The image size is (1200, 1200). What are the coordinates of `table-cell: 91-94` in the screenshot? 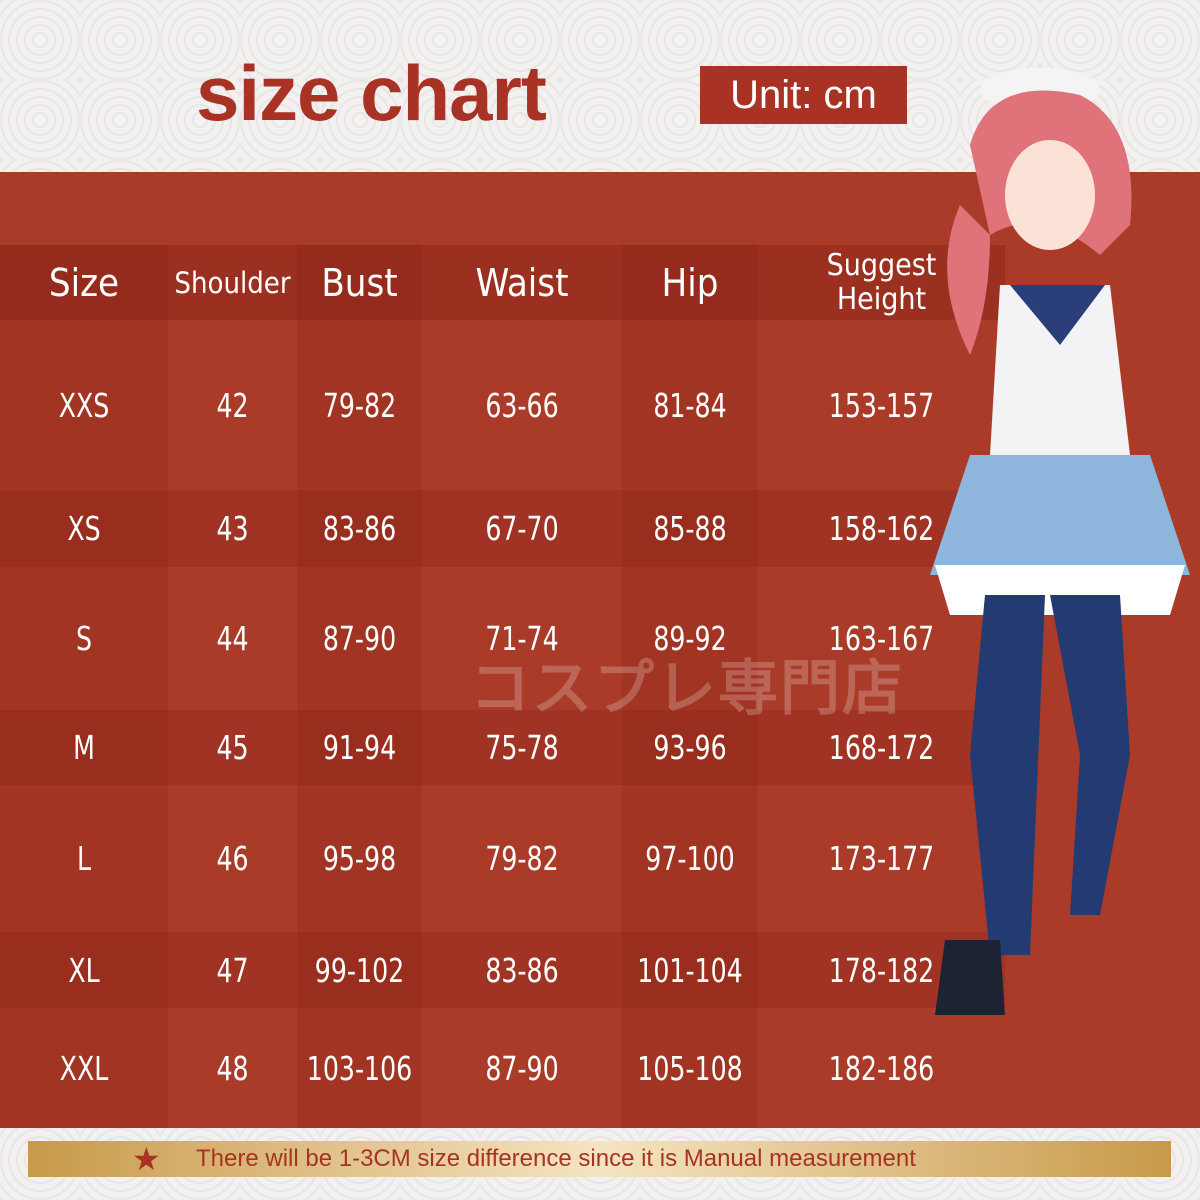 It's located at (359, 747).